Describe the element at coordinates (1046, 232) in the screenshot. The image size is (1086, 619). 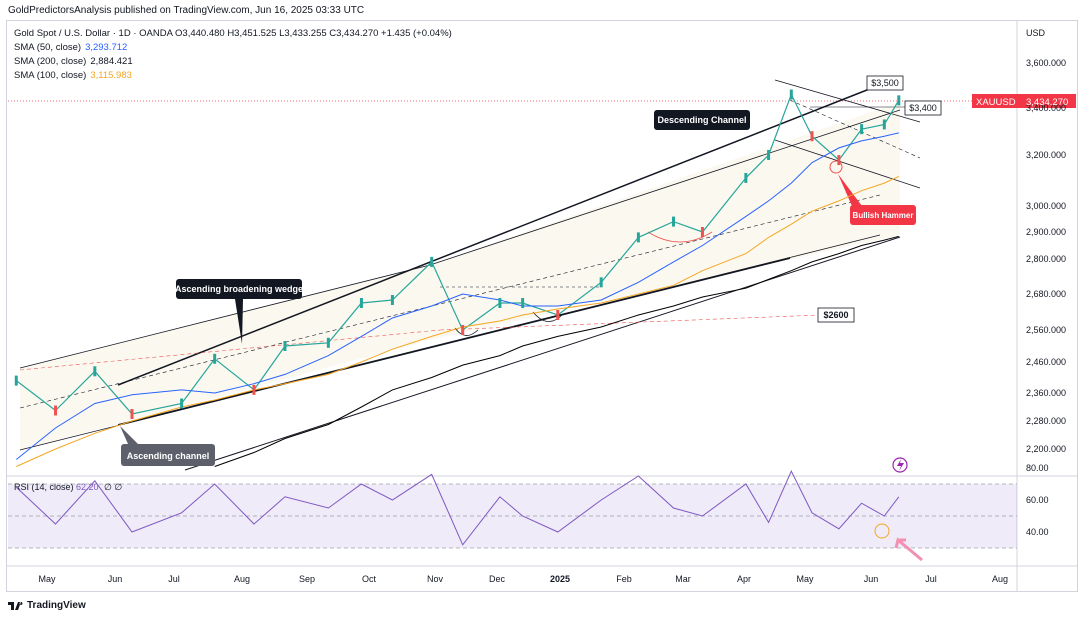
I see `price-tick-label: 2,900.000` at that location.